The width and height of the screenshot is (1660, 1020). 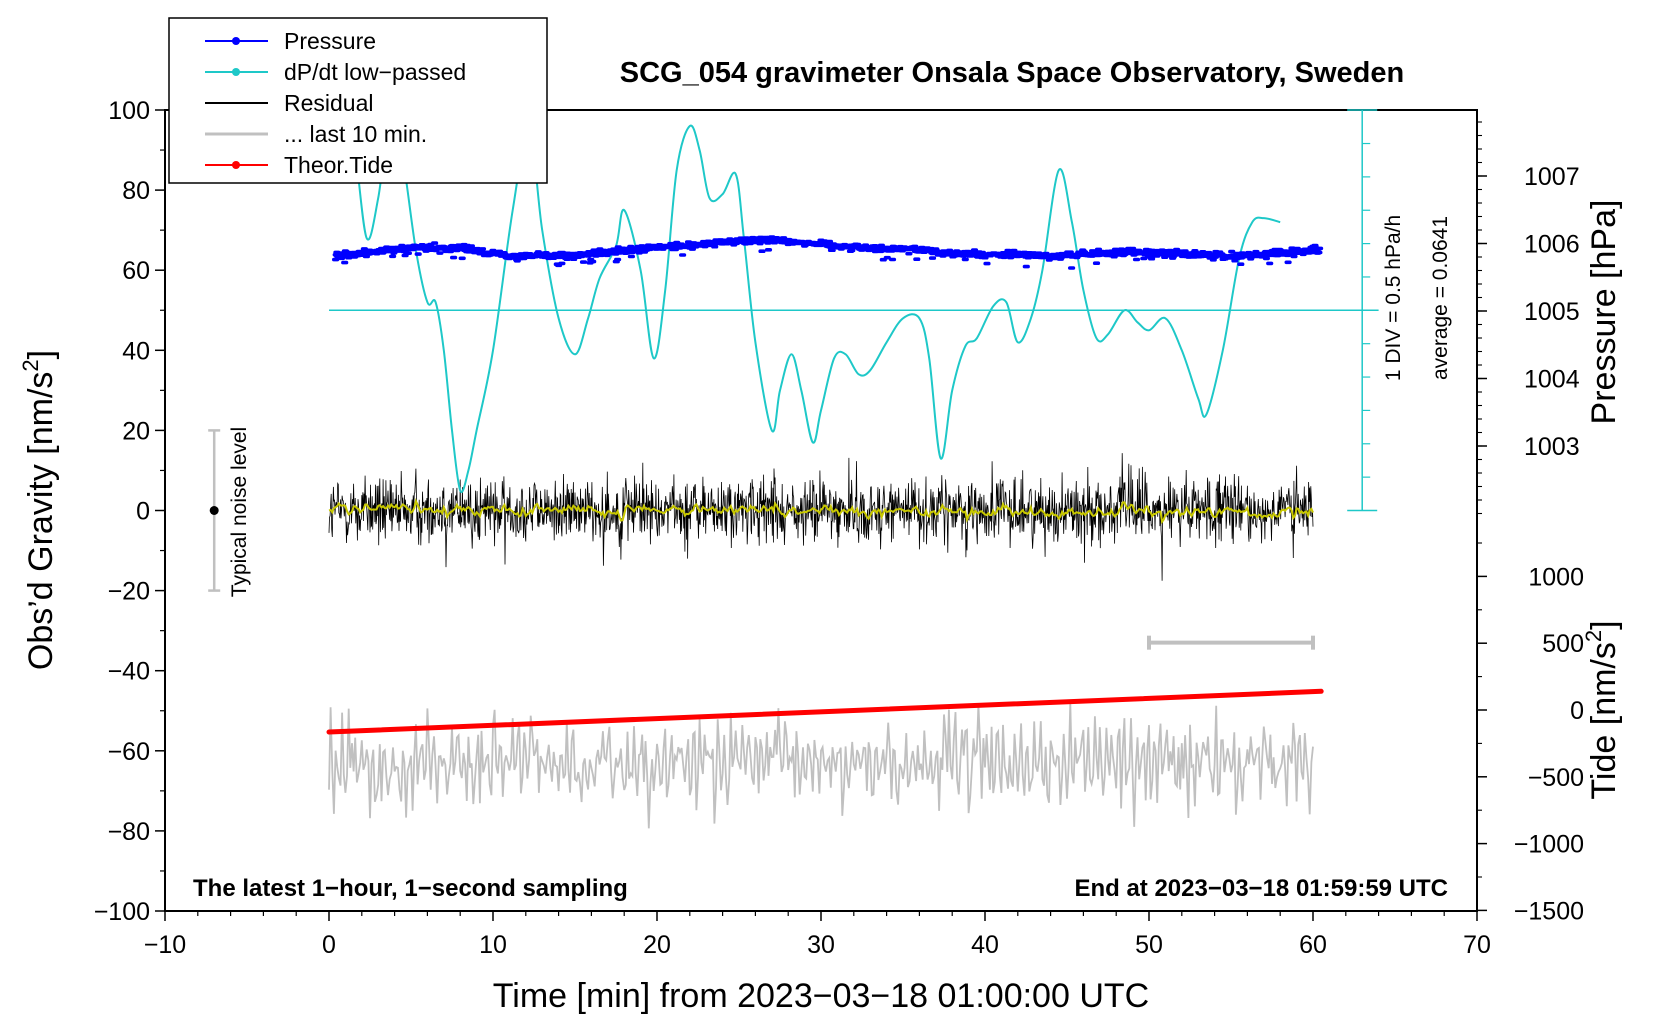 I want to click on x-tick-label: 30, so click(x=821, y=945).